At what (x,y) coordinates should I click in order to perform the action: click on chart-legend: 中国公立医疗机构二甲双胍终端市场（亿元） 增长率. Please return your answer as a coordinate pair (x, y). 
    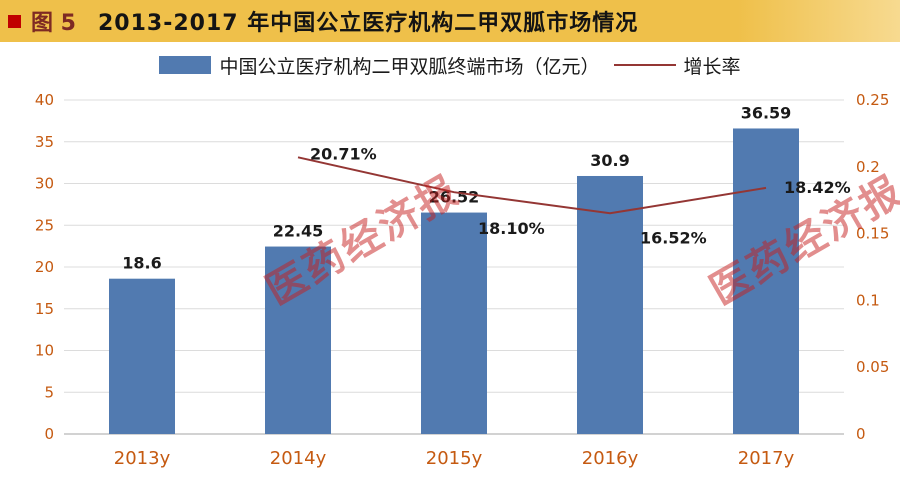
    Looking at the image, I should click on (450, 65).